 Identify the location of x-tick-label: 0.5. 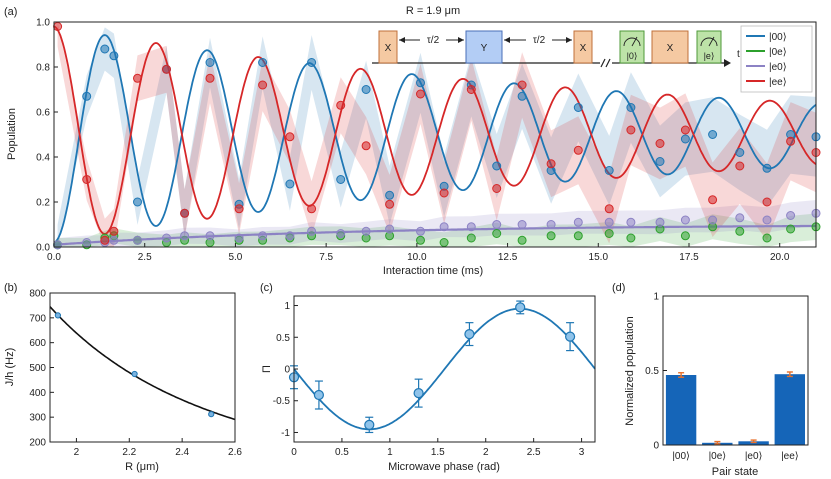
(342, 452).